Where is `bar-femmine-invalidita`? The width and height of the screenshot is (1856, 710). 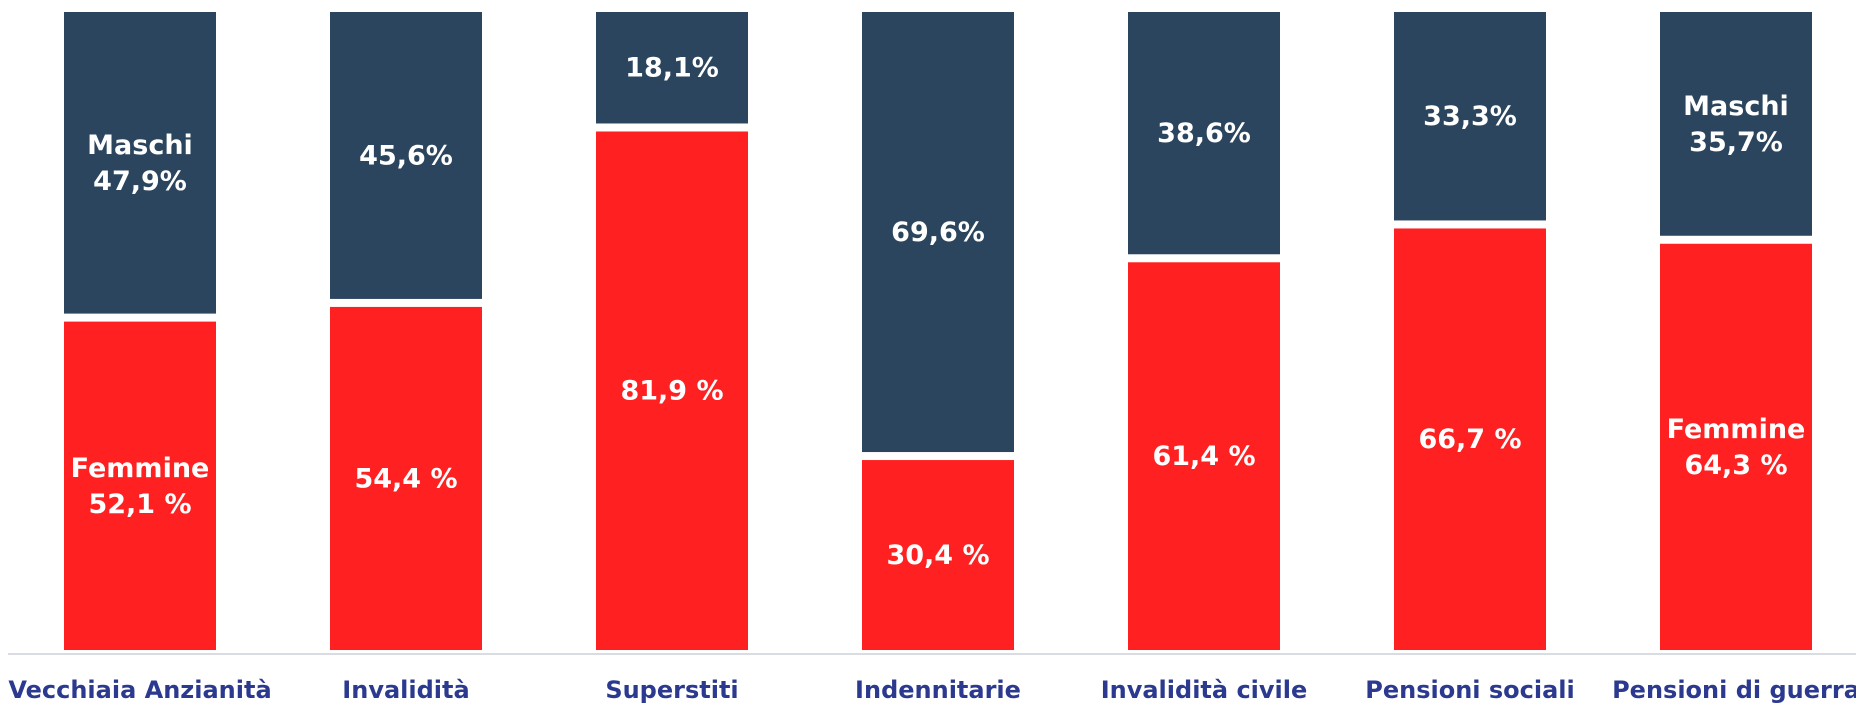 bar-femmine-invalidita is located at coordinates (406, 478).